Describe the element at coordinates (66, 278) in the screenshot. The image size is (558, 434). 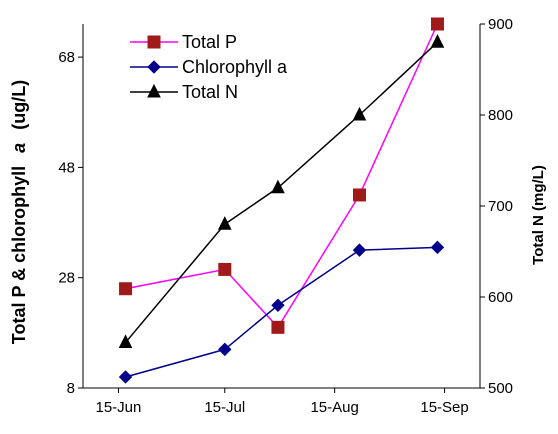
I see `left-tick-label: 28` at that location.